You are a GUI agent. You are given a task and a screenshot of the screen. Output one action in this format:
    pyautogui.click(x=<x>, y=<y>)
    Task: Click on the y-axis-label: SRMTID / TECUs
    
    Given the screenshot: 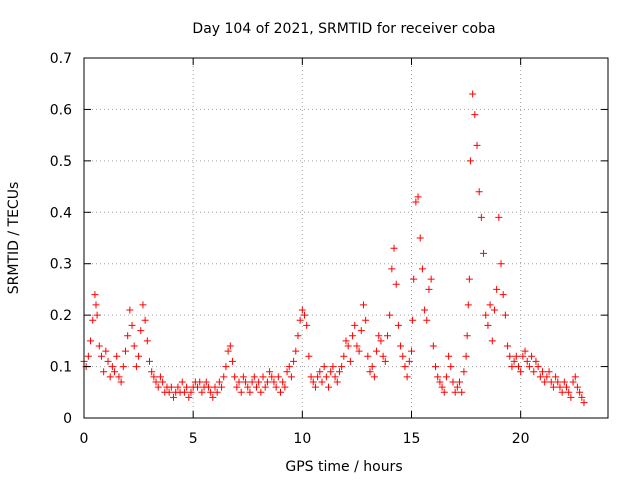 What is the action you would take?
    pyautogui.click(x=14, y=238)
    